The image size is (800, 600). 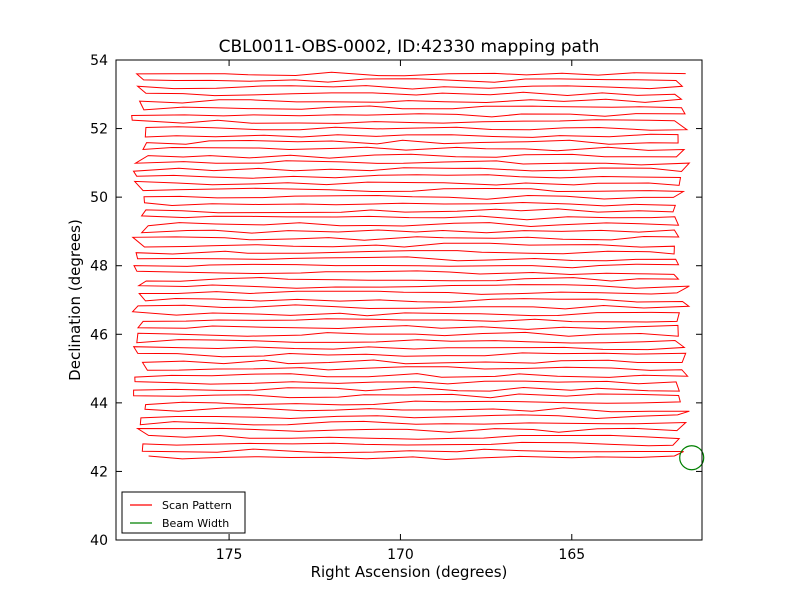 I want to click on beam-width-series, so click(x=692, y=458).